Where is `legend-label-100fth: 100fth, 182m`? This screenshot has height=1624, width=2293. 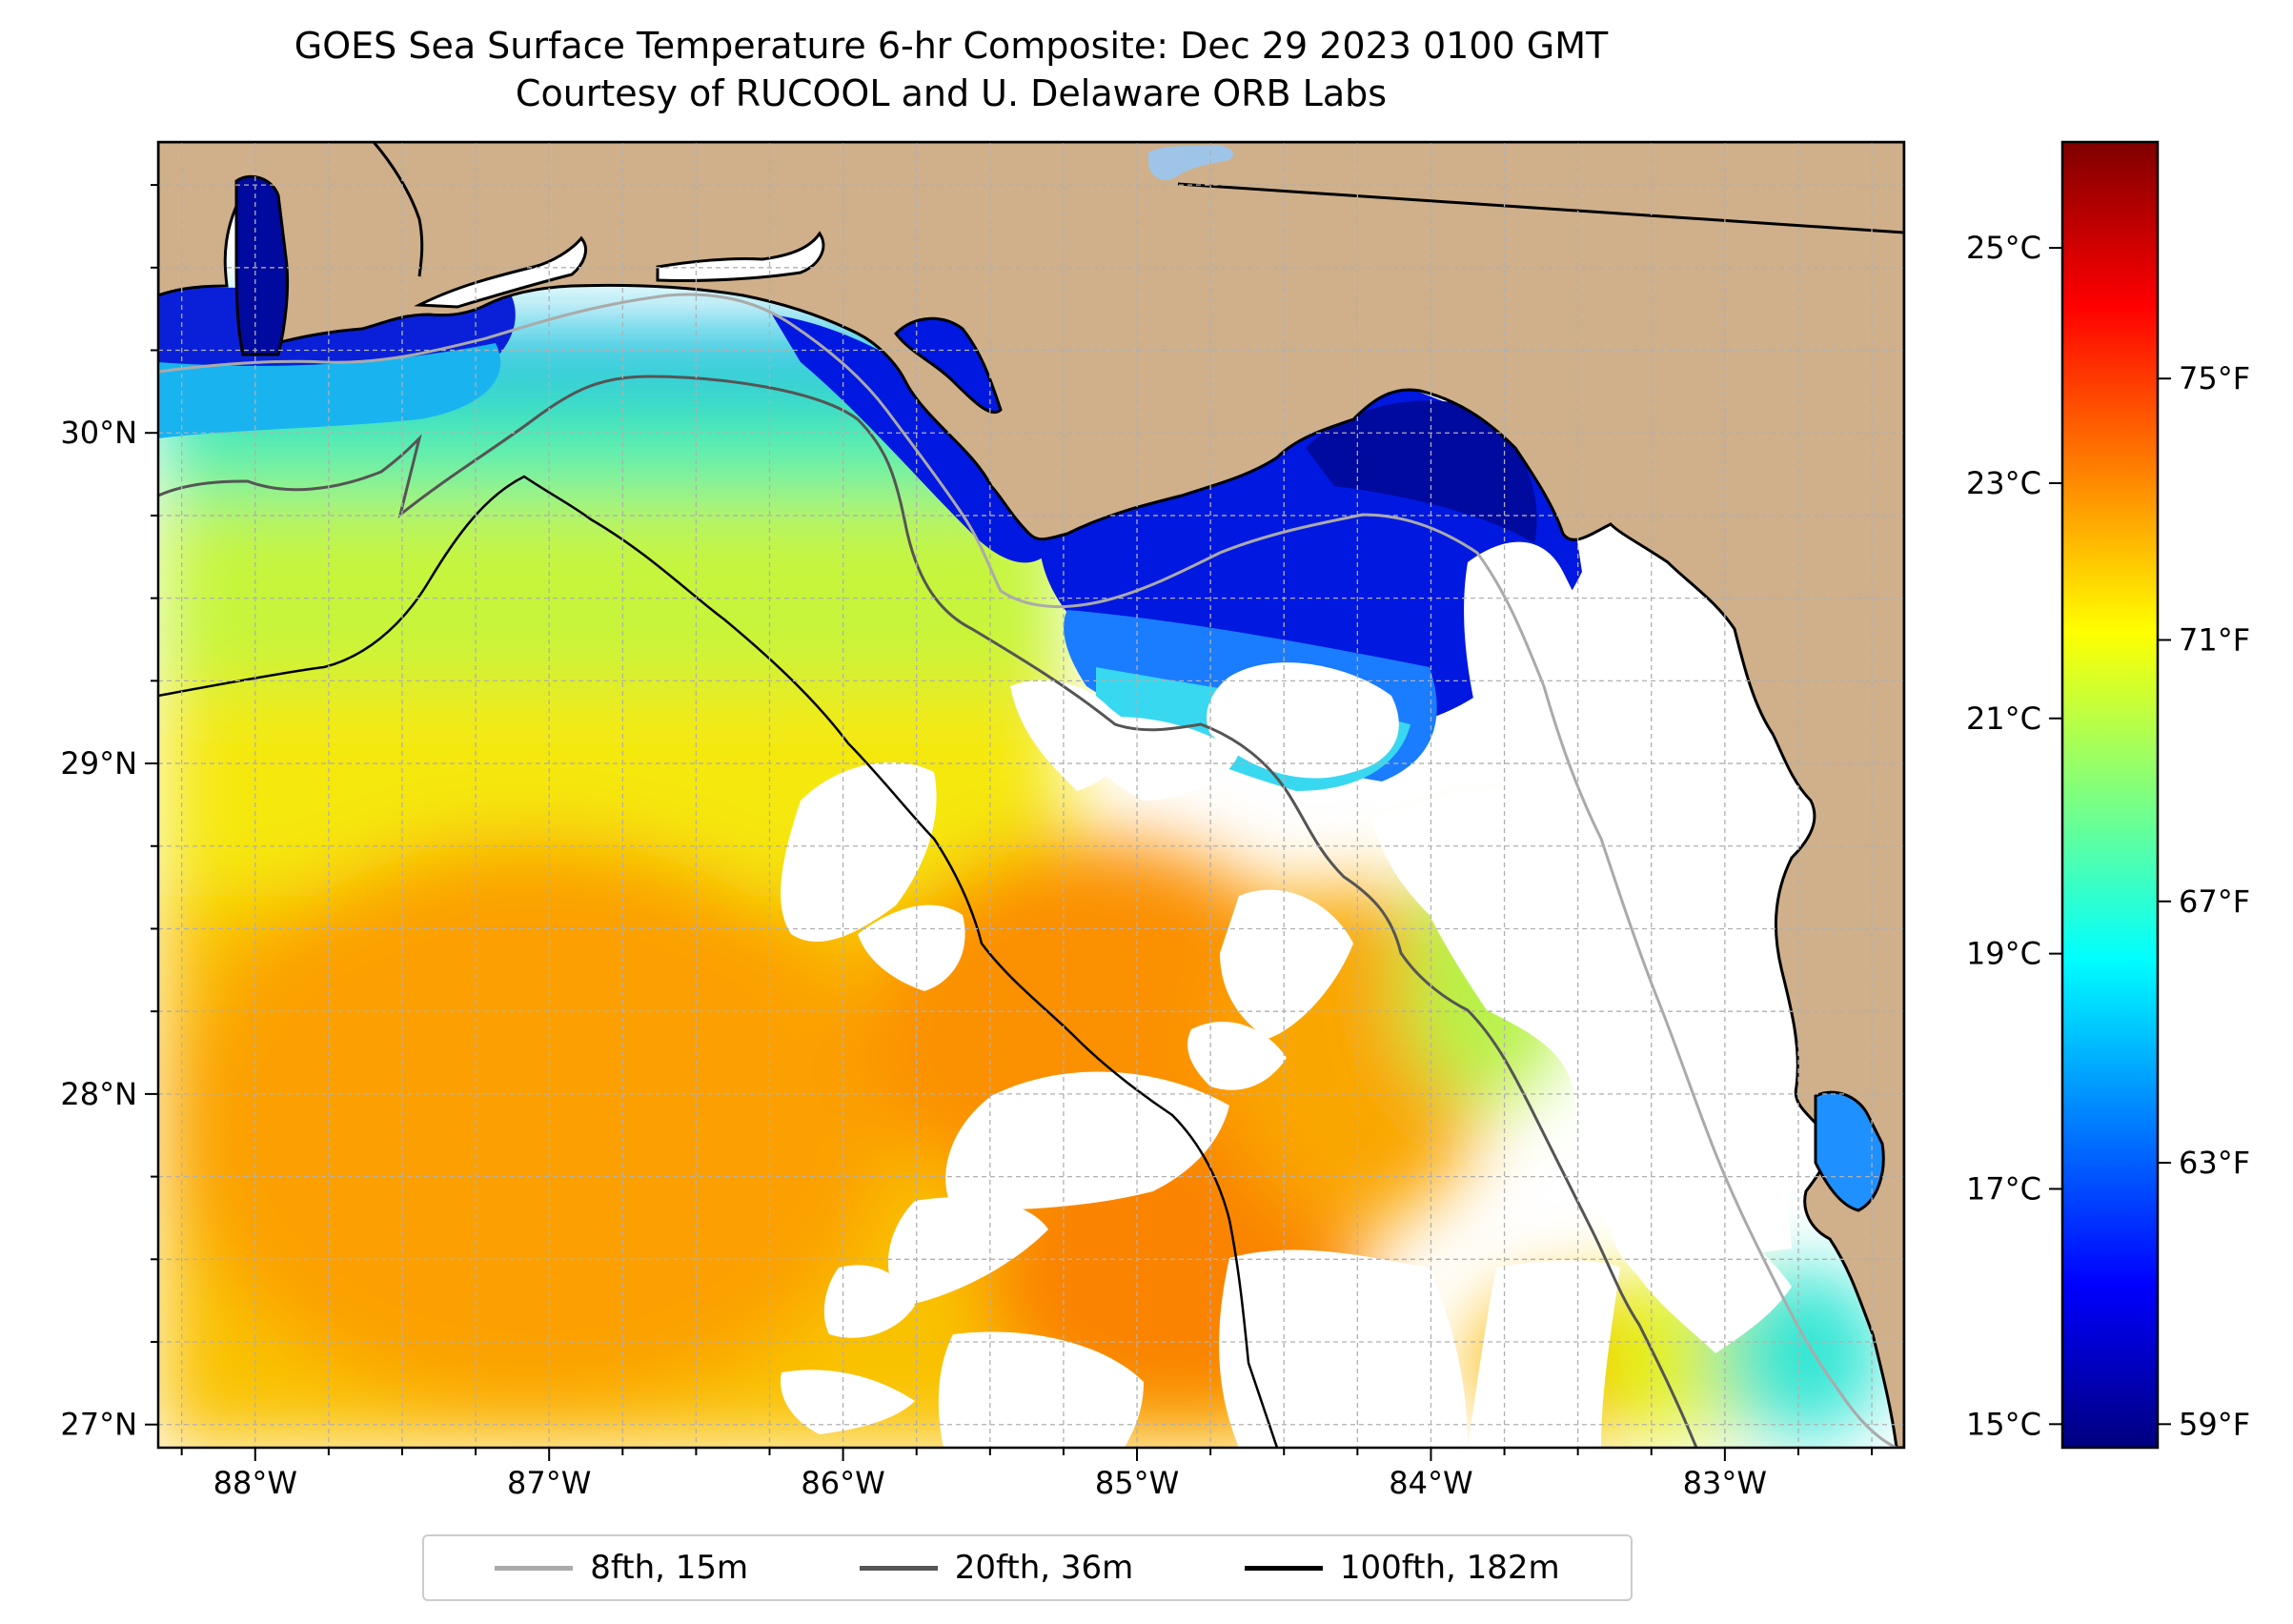
legend-label-100fth: 100fth, 182m is located at coordinates (1450, 1568).